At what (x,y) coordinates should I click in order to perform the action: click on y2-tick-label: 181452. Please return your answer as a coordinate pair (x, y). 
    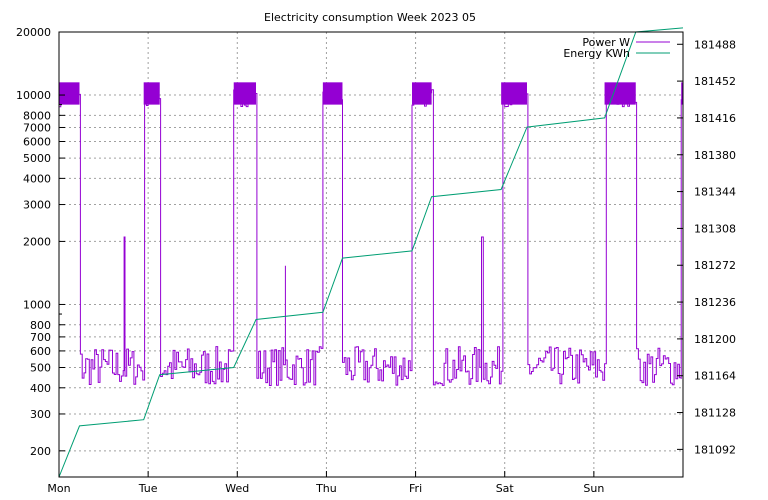
    Looking at the image, I should click on (715, 81).